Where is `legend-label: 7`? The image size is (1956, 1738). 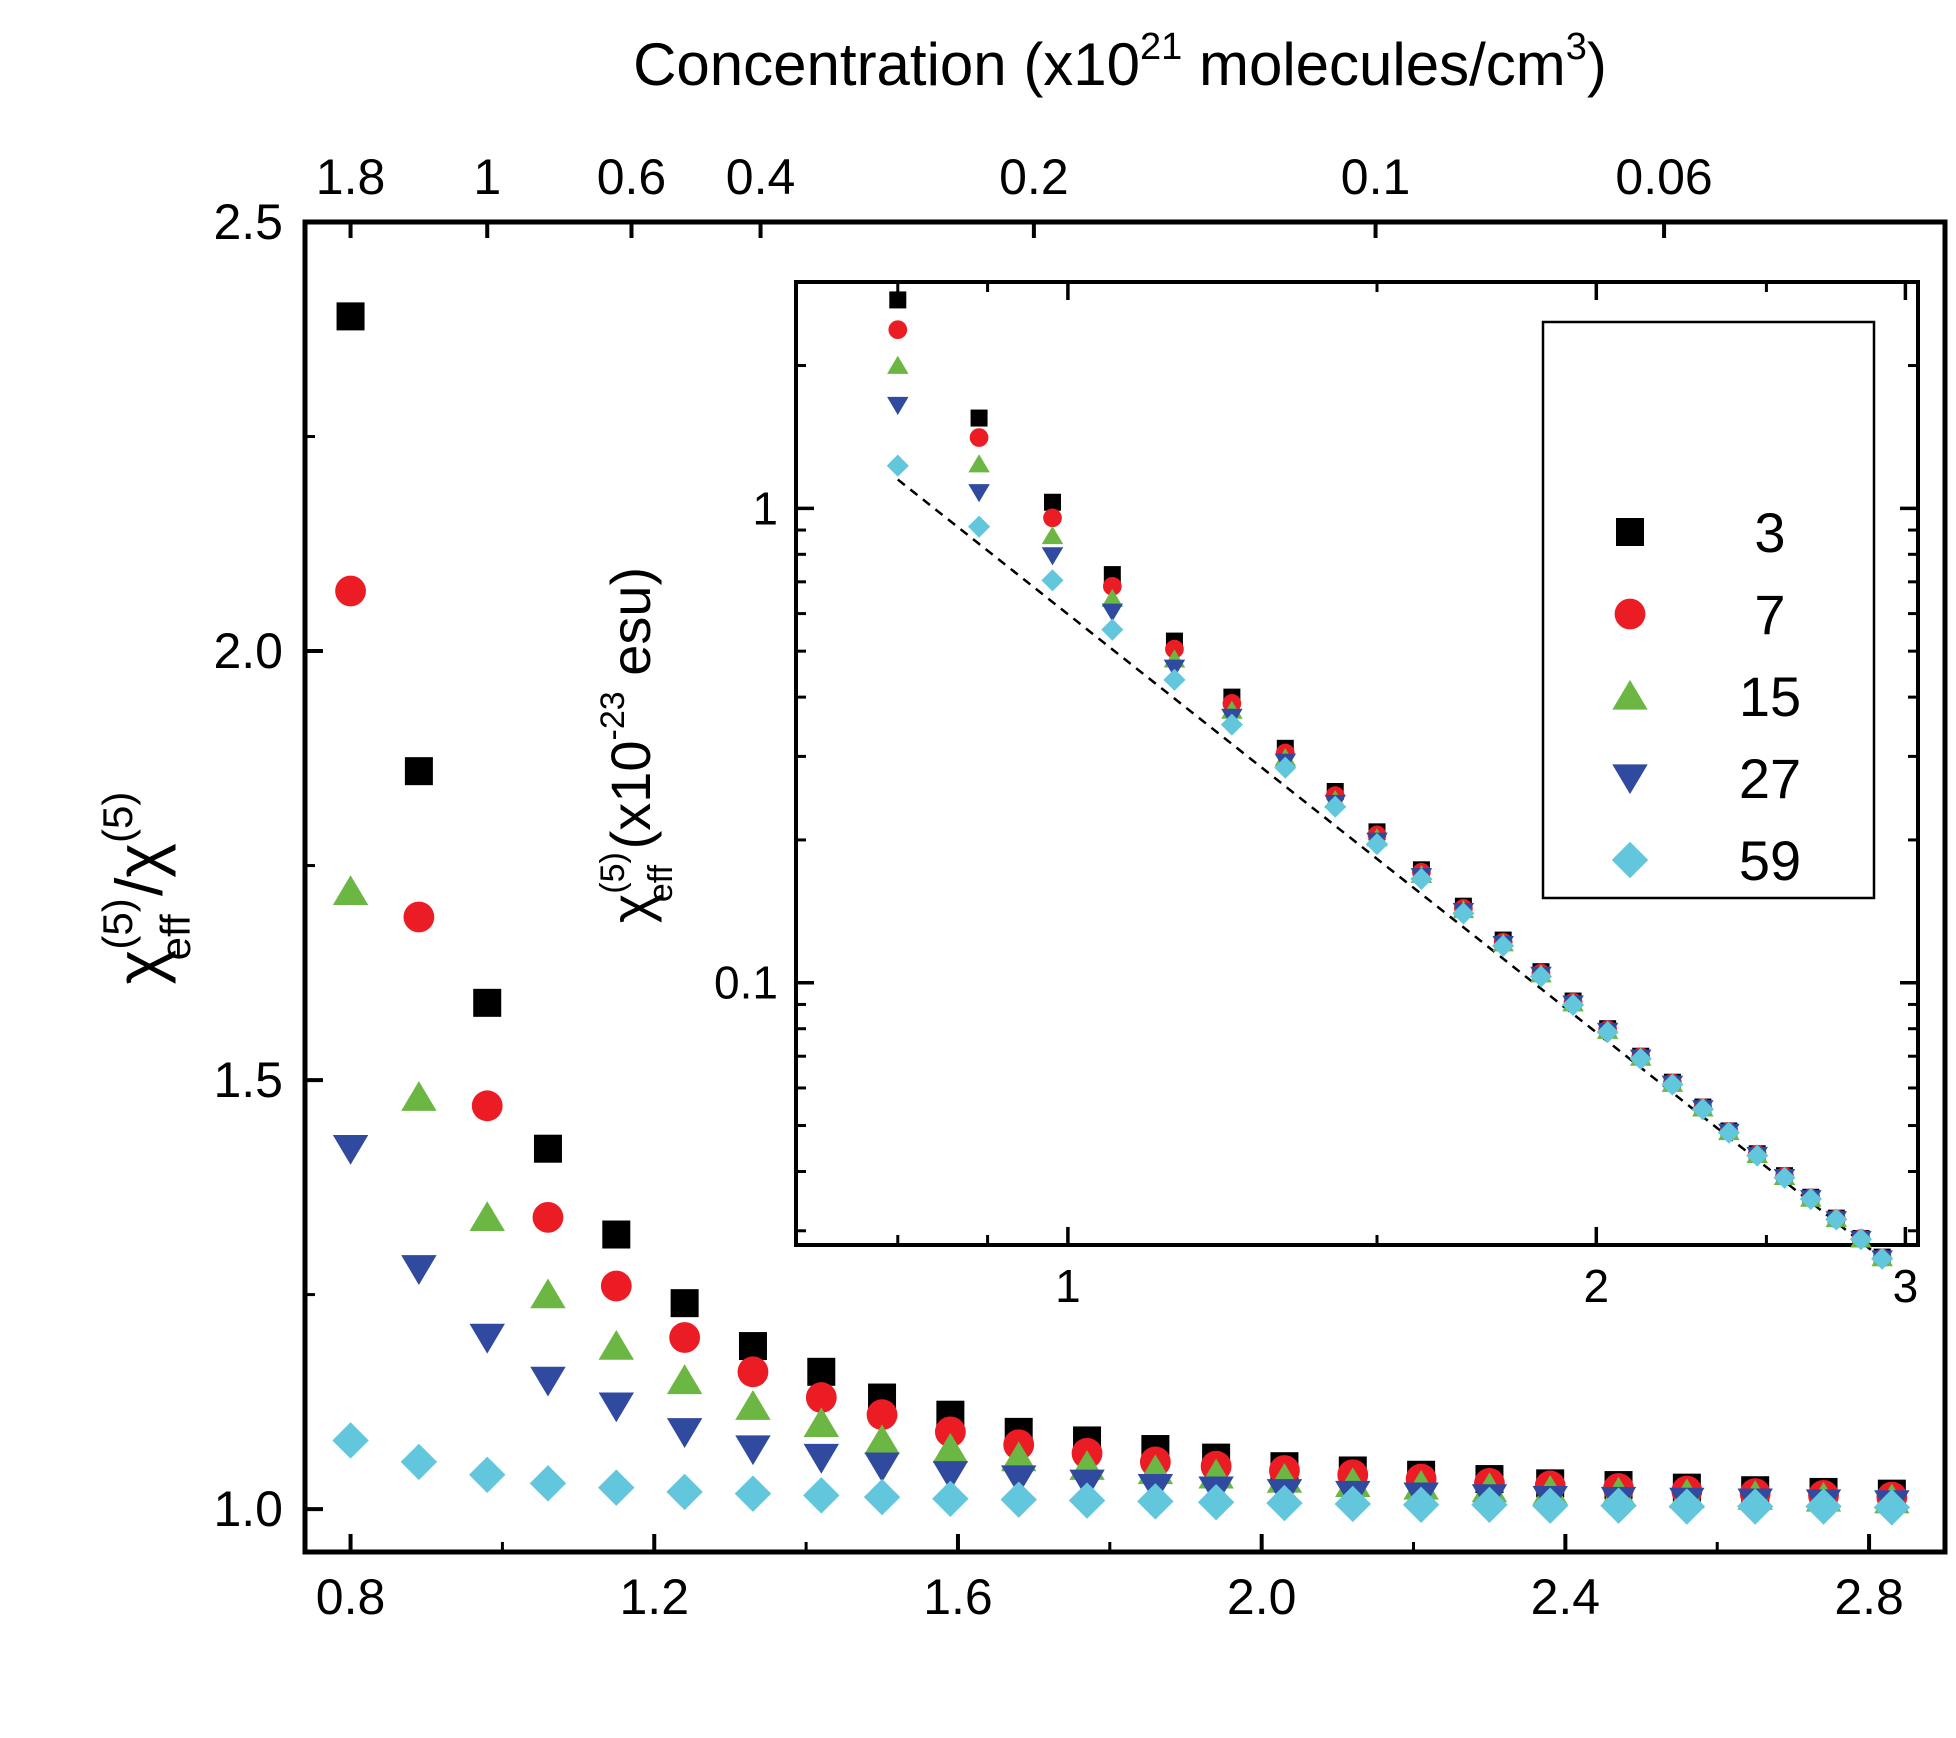
legend-label: 7 is located at coordinates (1769, 614).